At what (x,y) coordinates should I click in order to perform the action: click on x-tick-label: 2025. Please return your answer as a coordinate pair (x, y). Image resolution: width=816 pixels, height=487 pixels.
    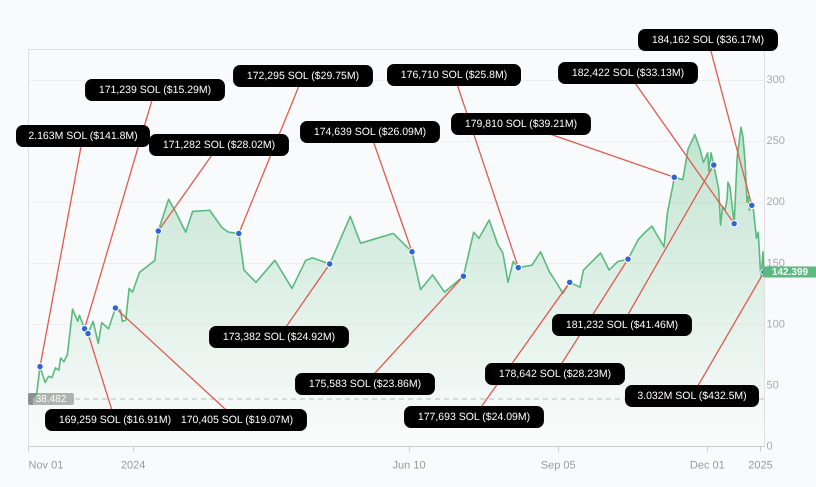
    Looking at the image, I should click on (760, 466).